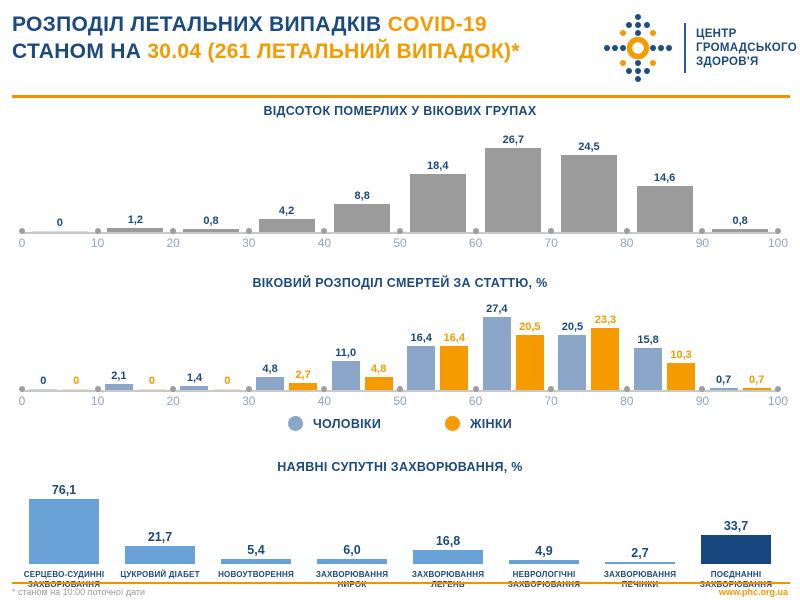 This screenshot has height=600, width=800. What do you see at coordinates (118, 380) in the screenshot?
I see `bar-column: 2,1` at bounding box center [118, 380].